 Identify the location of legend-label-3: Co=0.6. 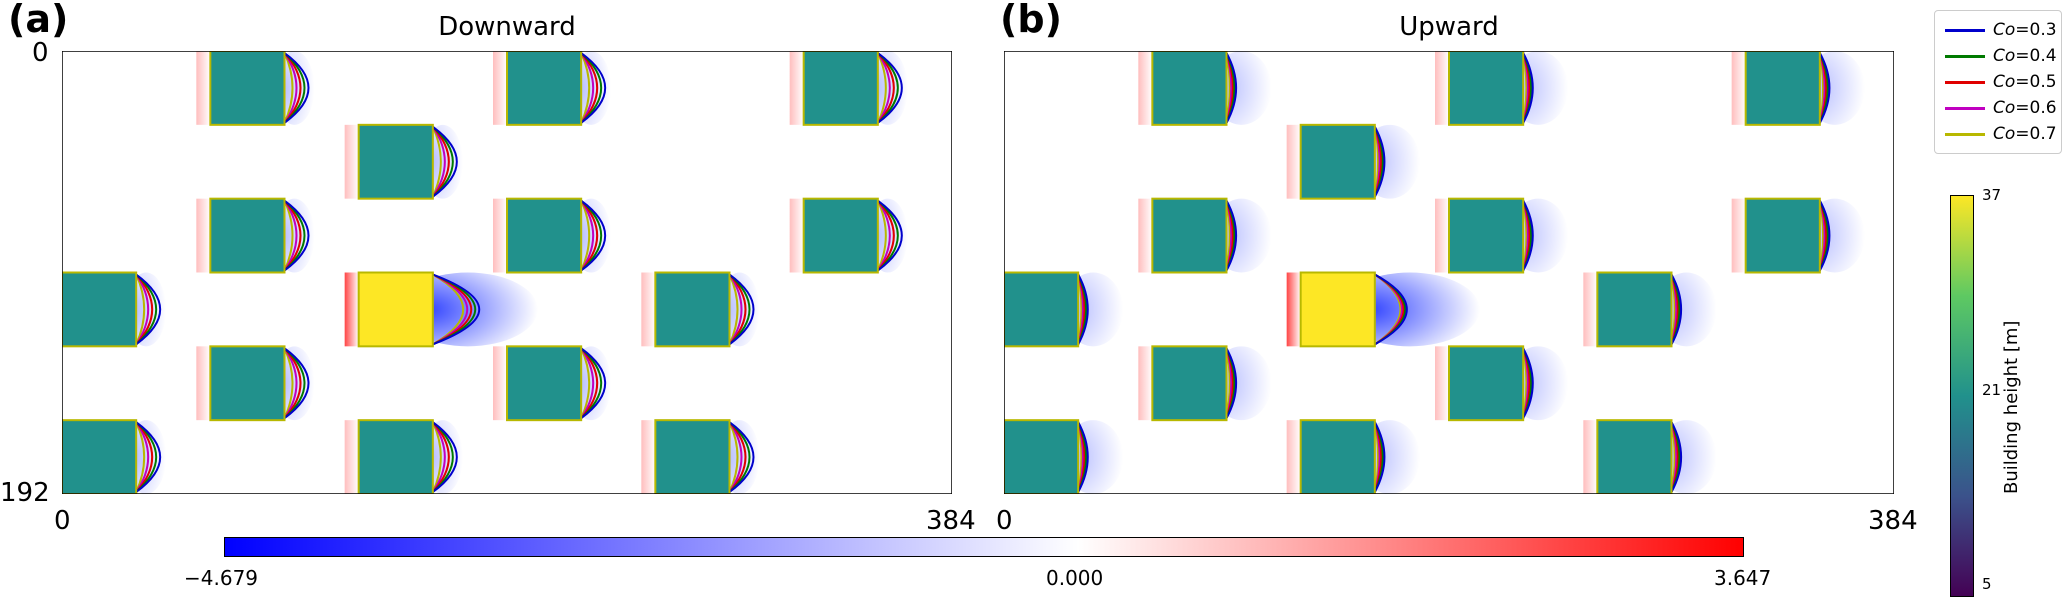
(2025, 107).